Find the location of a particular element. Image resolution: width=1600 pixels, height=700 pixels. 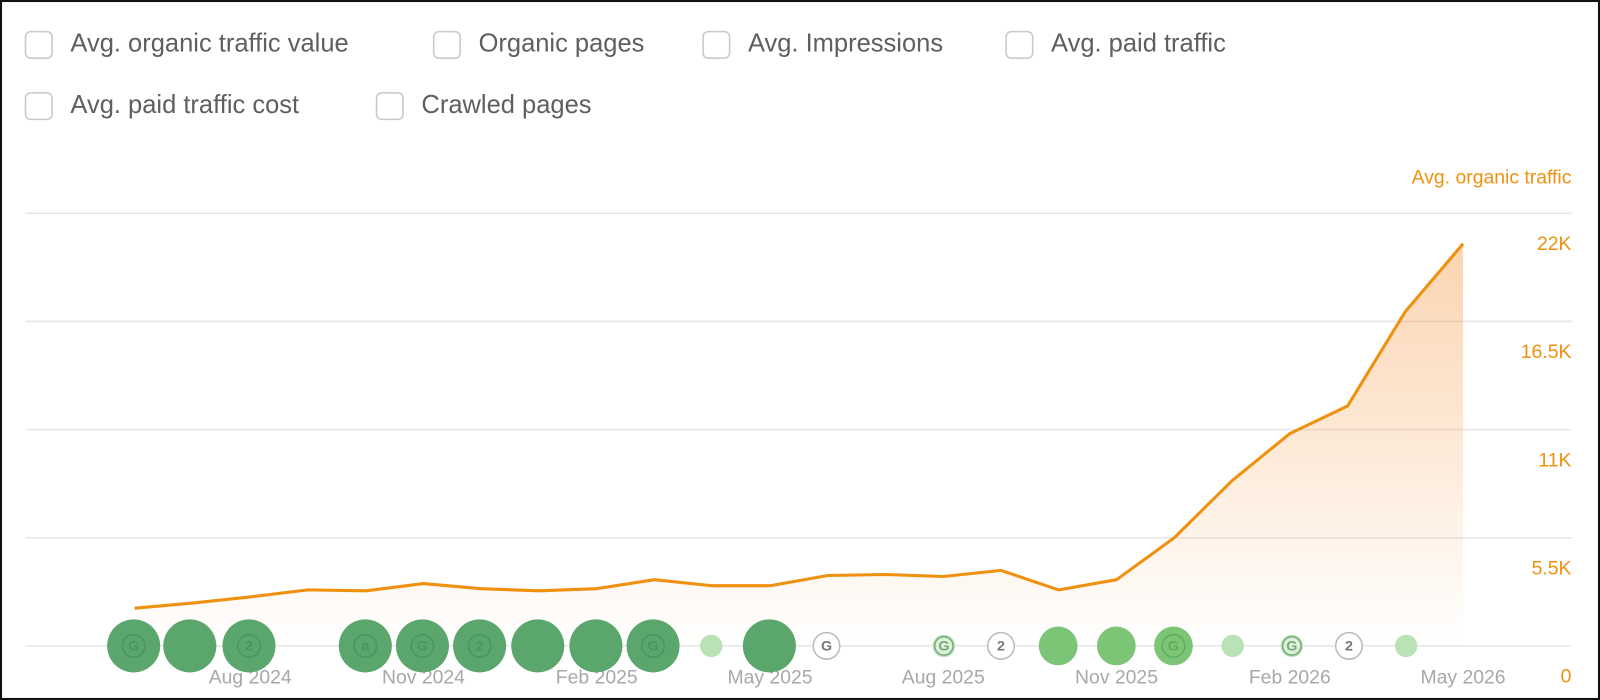

y-tick-label: 16.5K is located at coordinates (1546, 352).